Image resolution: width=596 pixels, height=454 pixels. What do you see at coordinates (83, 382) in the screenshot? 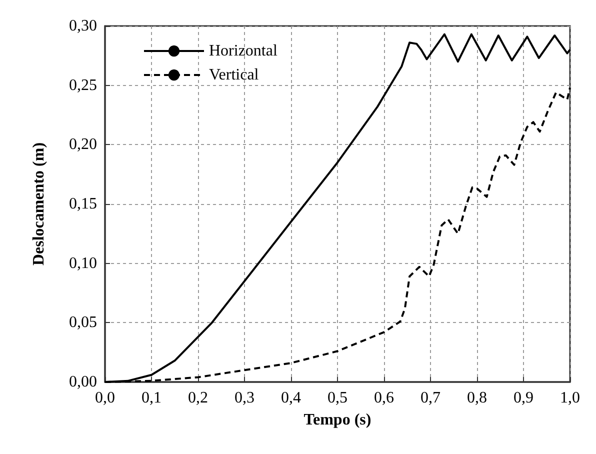
I see `y-tick-label: 0,00` at bounding box center [83, 382].